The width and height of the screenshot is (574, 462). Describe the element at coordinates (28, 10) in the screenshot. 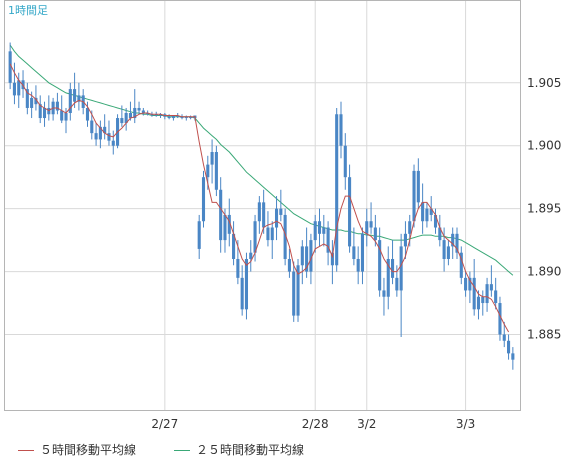

I see `chart-title: 1時間足` at that location.